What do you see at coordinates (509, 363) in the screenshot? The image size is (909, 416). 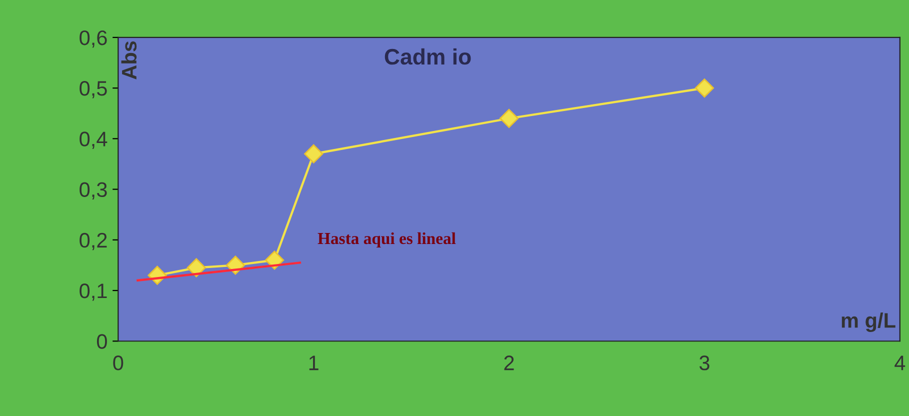 I see `x-tick-label: 2` at bounding box center [509, 363].